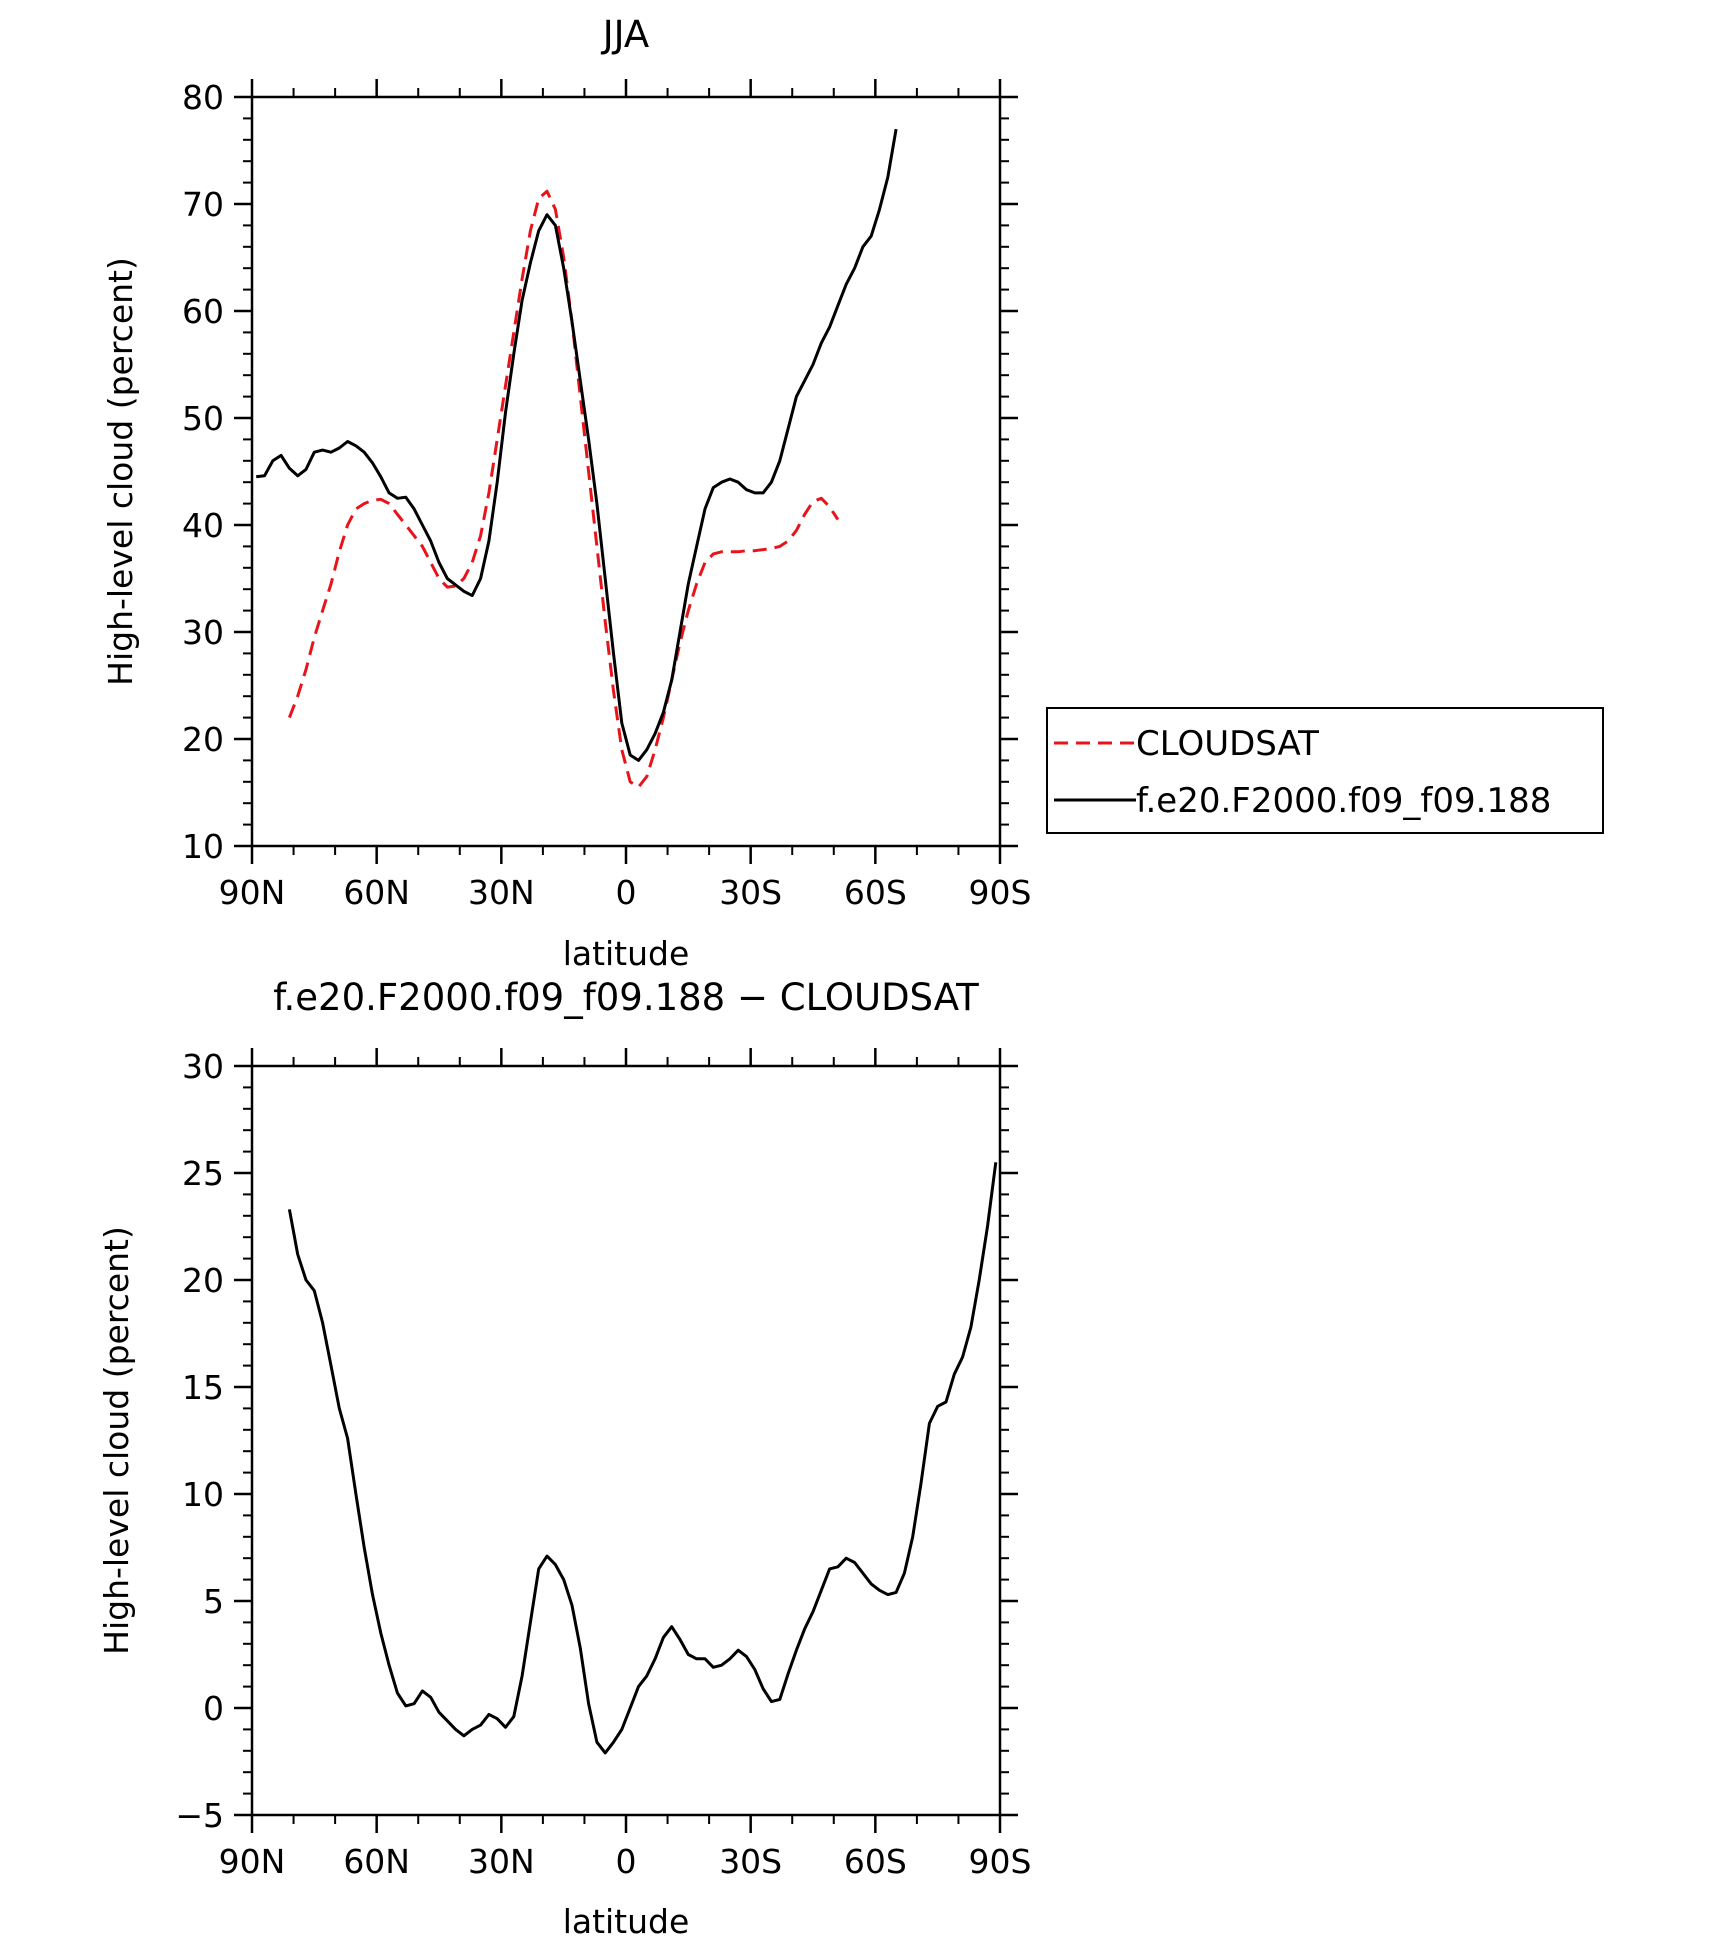 The image size is (1710, 1939). I want to click on y-tick-label: 5, so click(213, 1601).